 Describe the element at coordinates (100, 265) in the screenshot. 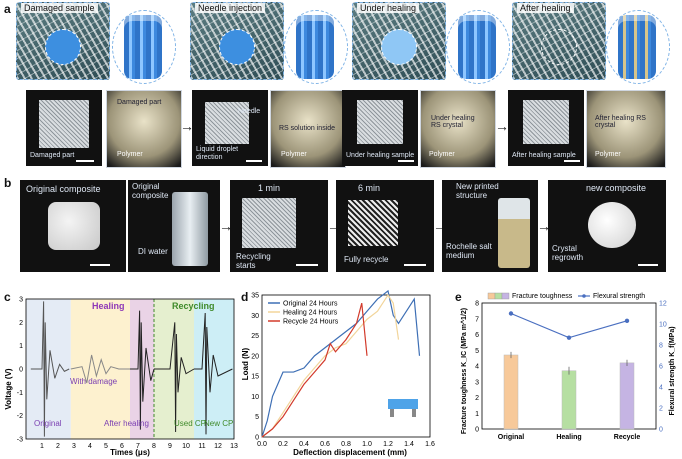

I see `scale-bar-b1` at that location.